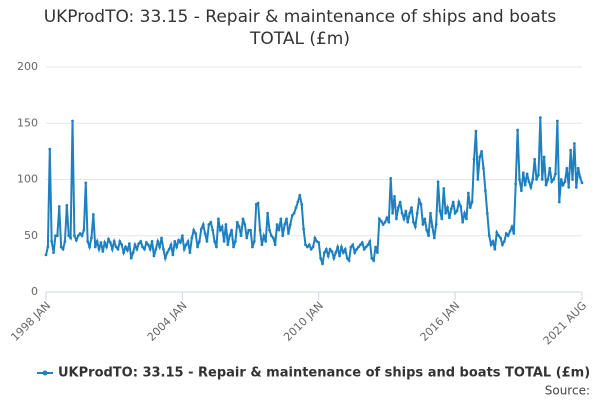 The height and width of the screenshot is (400, 600). Describe the element at coordinates (31, 235) in the screenshot. I see `y-tick-label: 50` at that location.